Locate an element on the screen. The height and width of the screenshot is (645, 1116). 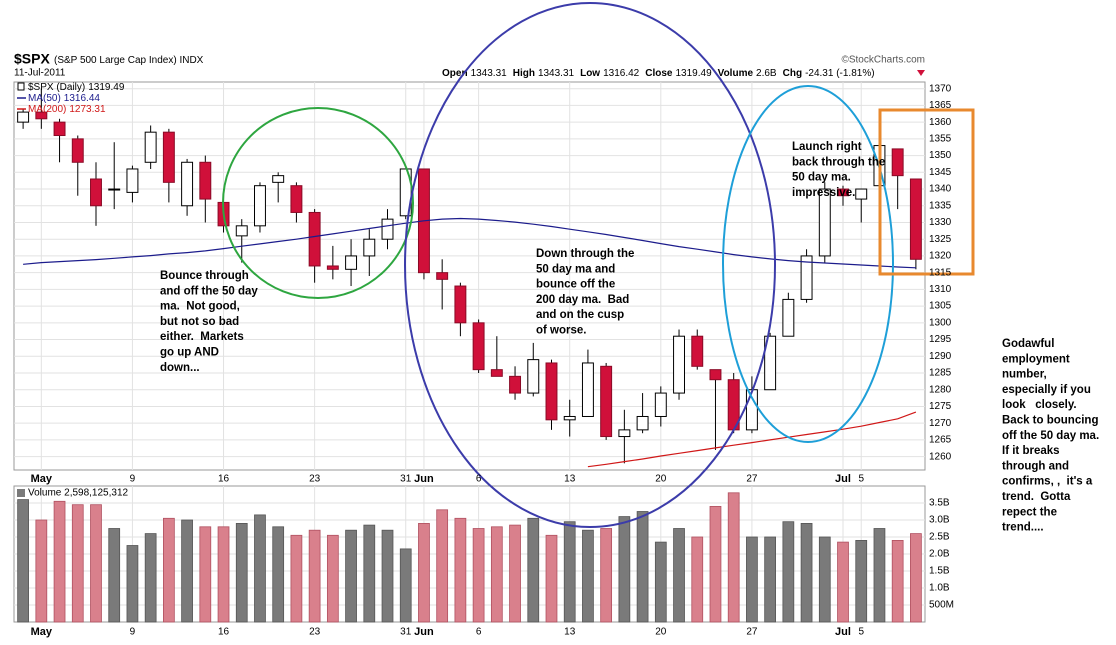
y-tick-label: 1330 is located at coordinates (940, 222).